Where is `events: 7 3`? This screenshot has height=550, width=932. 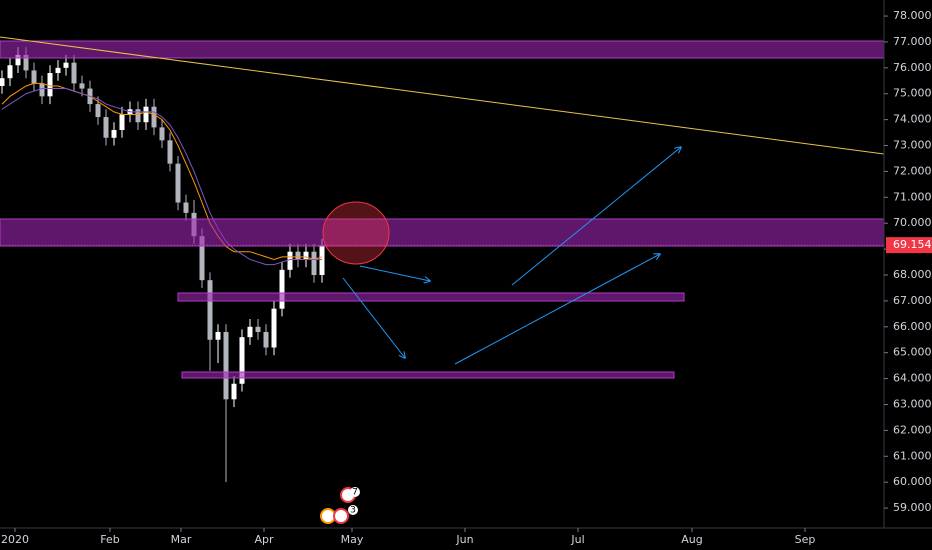
events: 7 3 is located at coordinates (340, 505).